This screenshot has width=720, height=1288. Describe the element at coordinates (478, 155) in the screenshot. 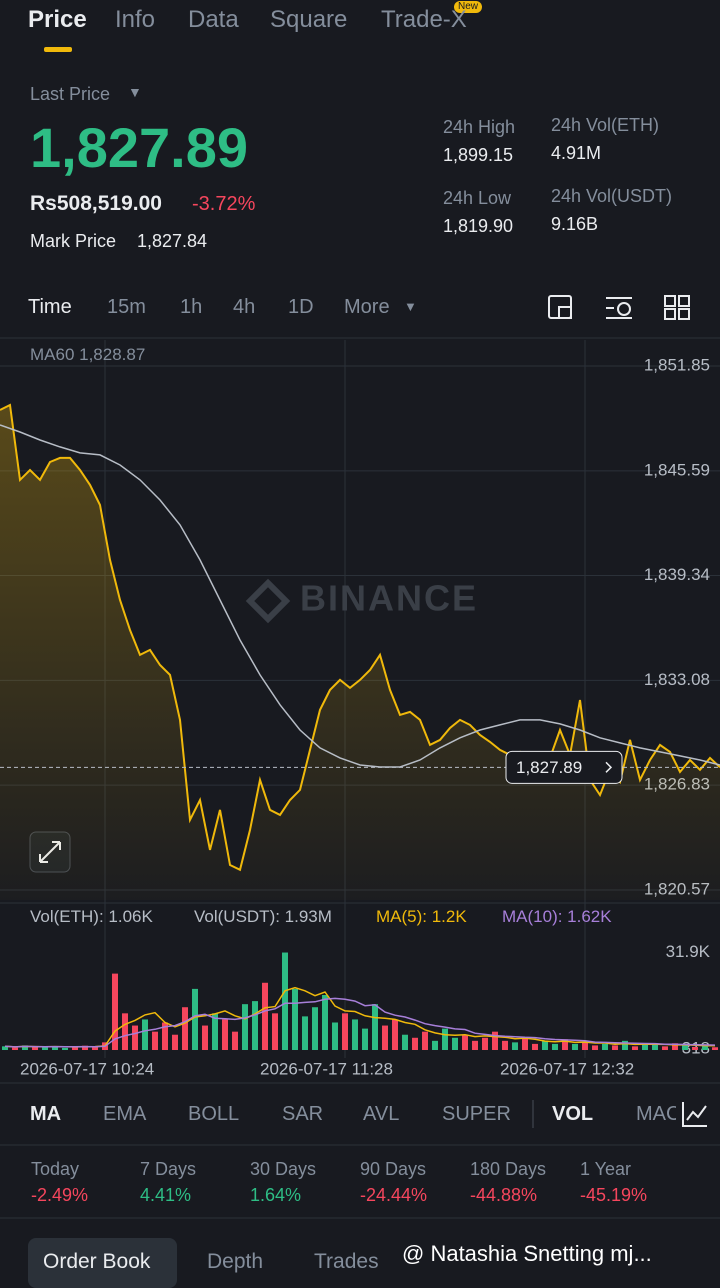

I see `stat-value: 1,899.15` at that location.